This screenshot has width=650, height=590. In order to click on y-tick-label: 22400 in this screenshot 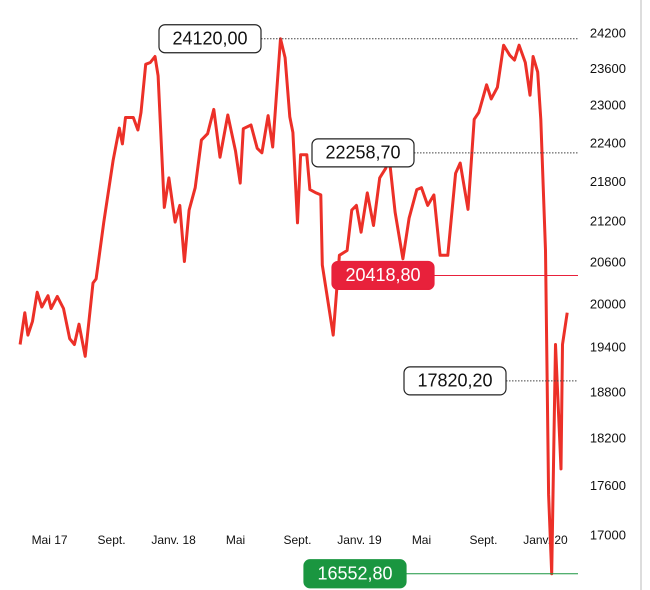, I will do `click(608, 142)`.